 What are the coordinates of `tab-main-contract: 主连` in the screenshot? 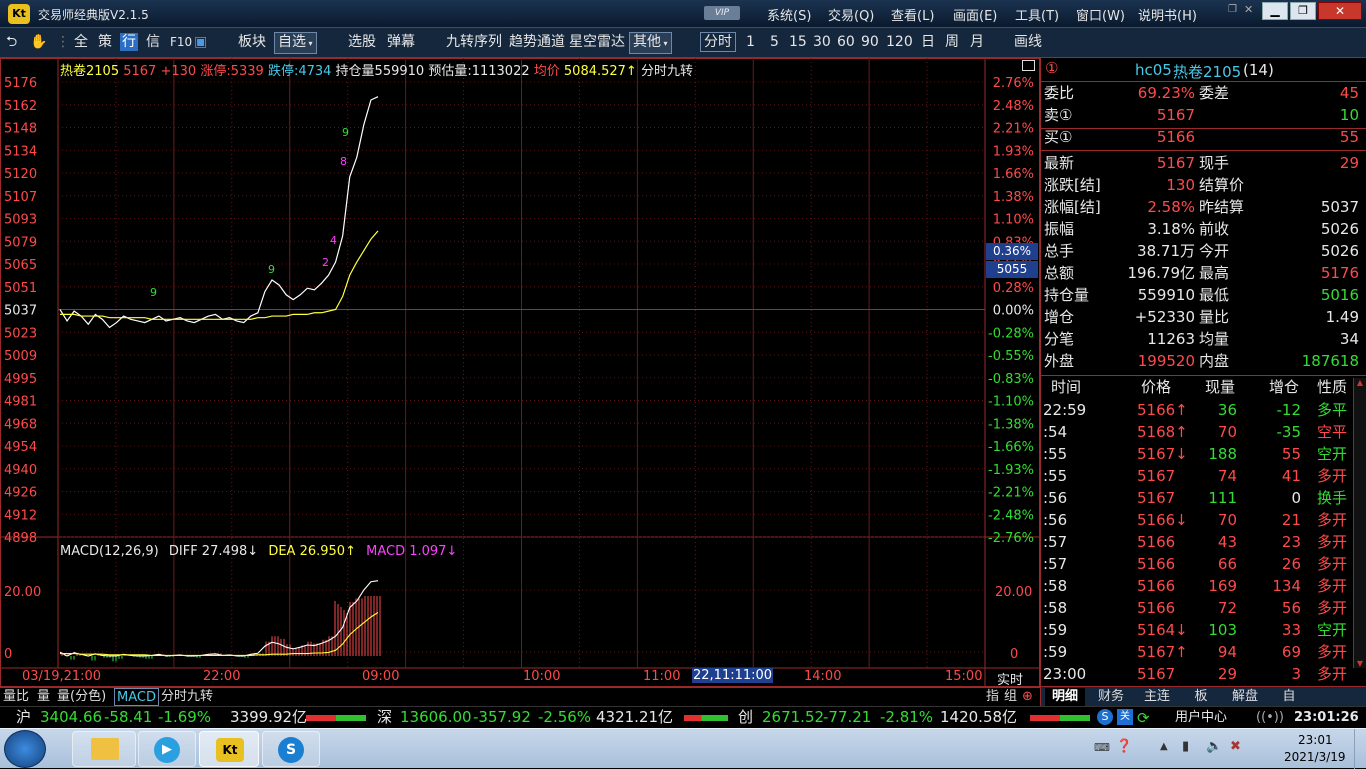 It's located at (1156, 696).